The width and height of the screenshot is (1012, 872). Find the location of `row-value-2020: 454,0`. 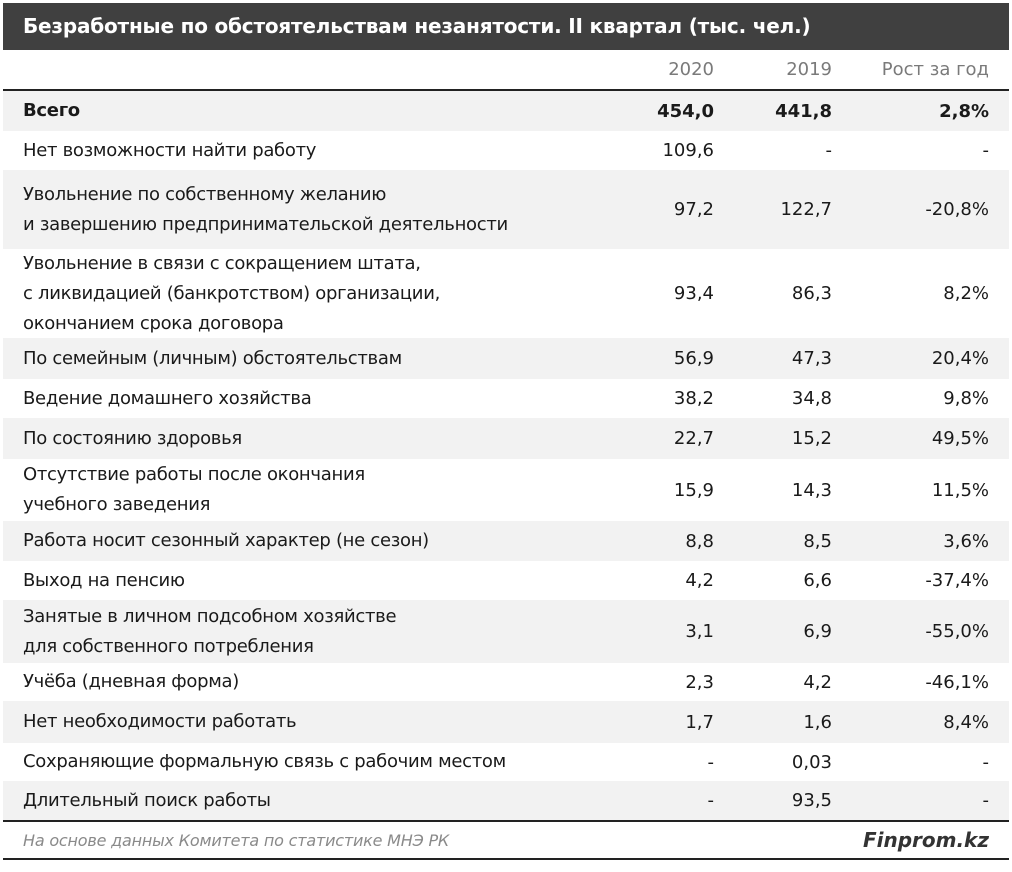

row-value-2020: 454,0 is located at coordinates (685, 111).